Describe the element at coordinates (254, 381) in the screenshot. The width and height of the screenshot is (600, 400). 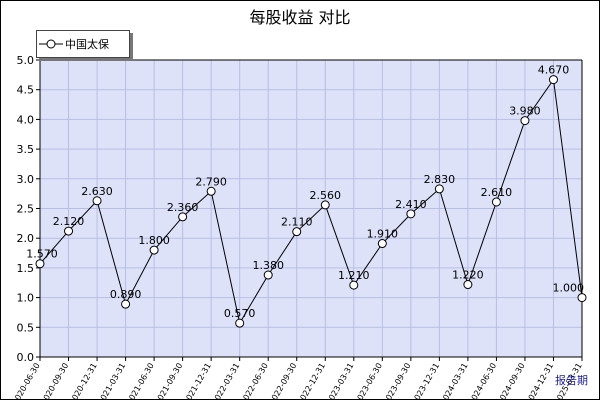
I see `x-tick-label: 2022-06-30` at that location.